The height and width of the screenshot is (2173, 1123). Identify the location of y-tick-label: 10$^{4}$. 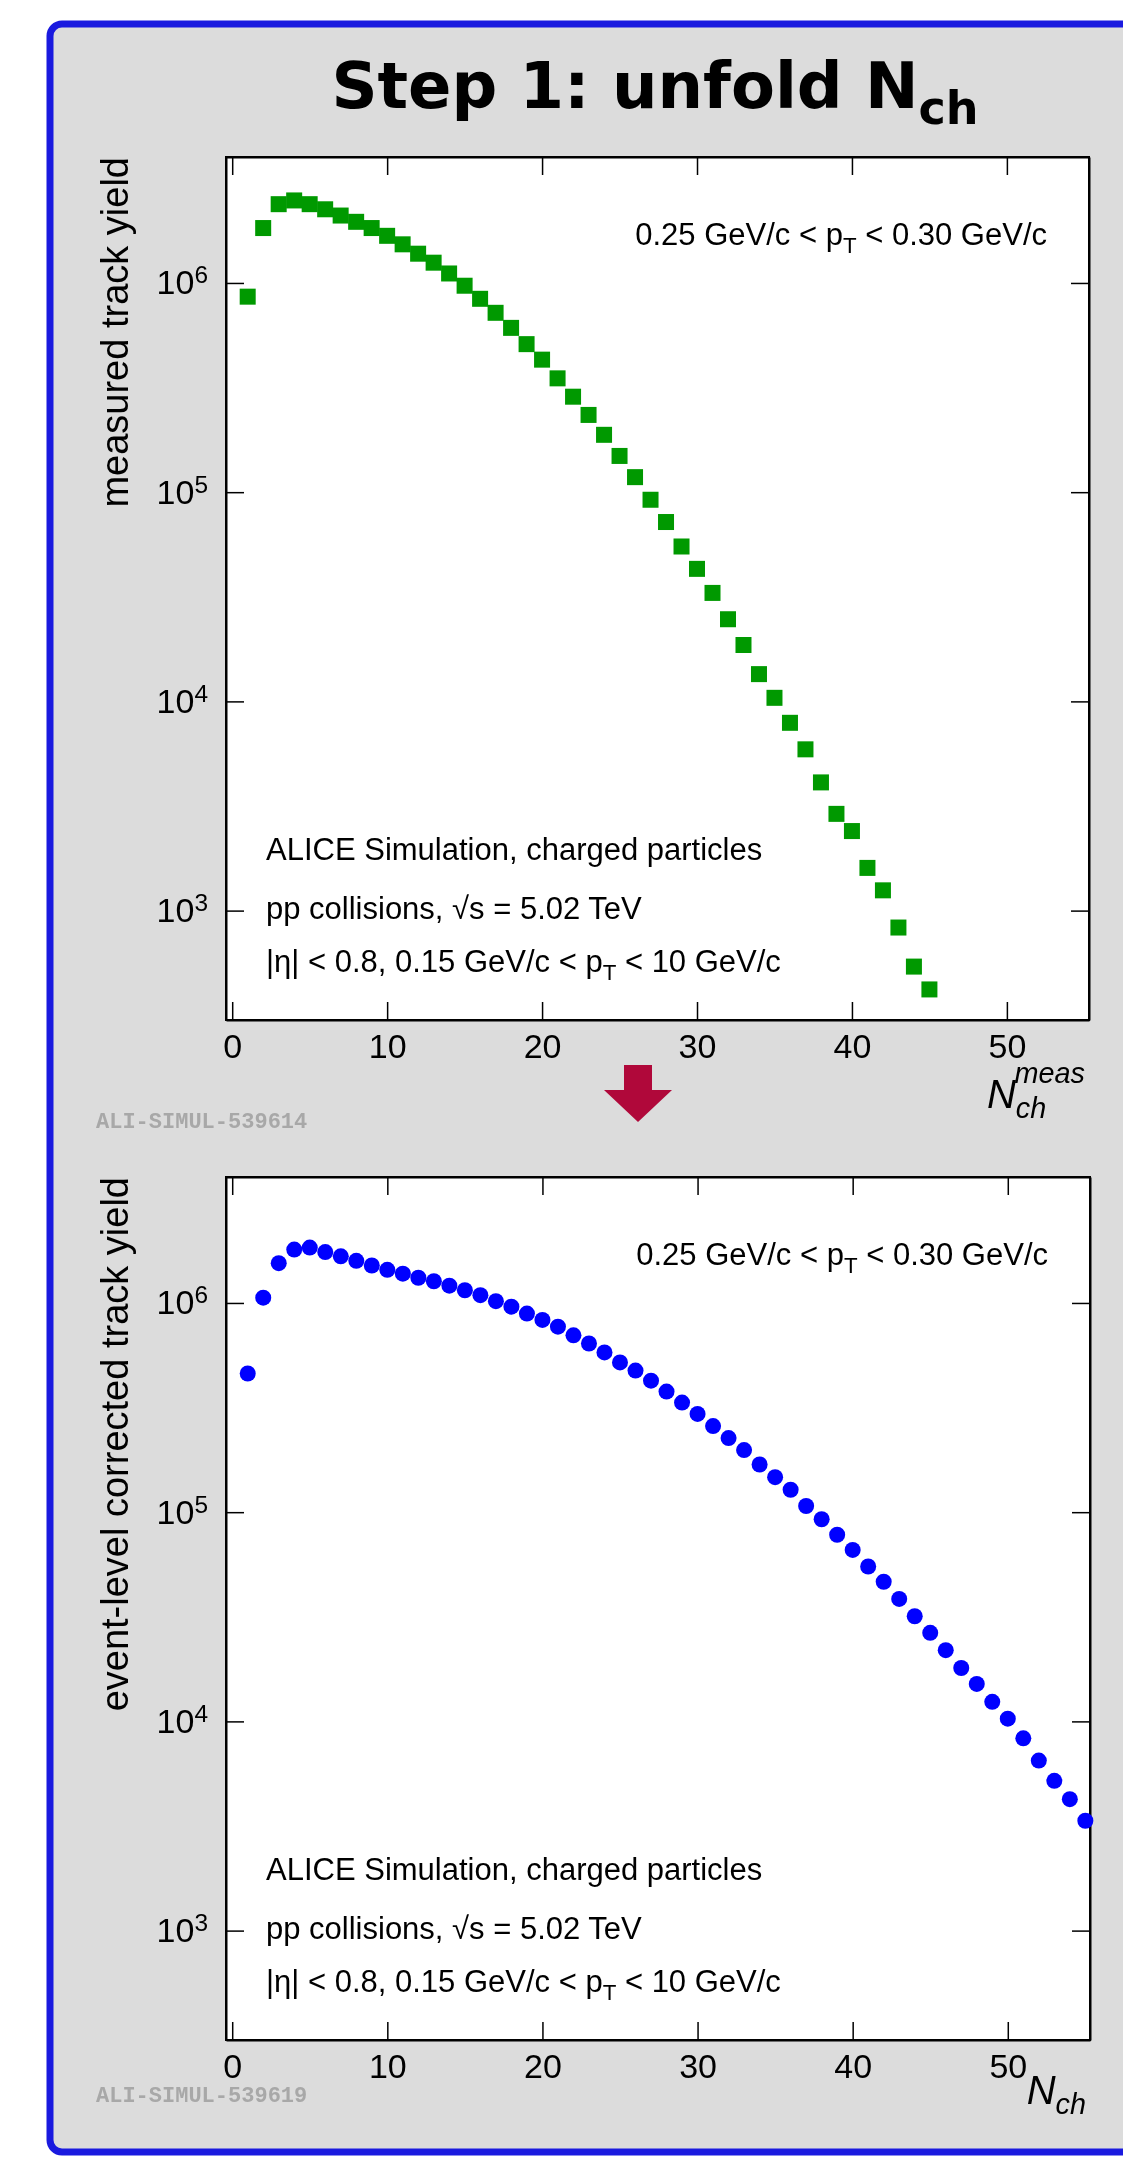
(182, 699).